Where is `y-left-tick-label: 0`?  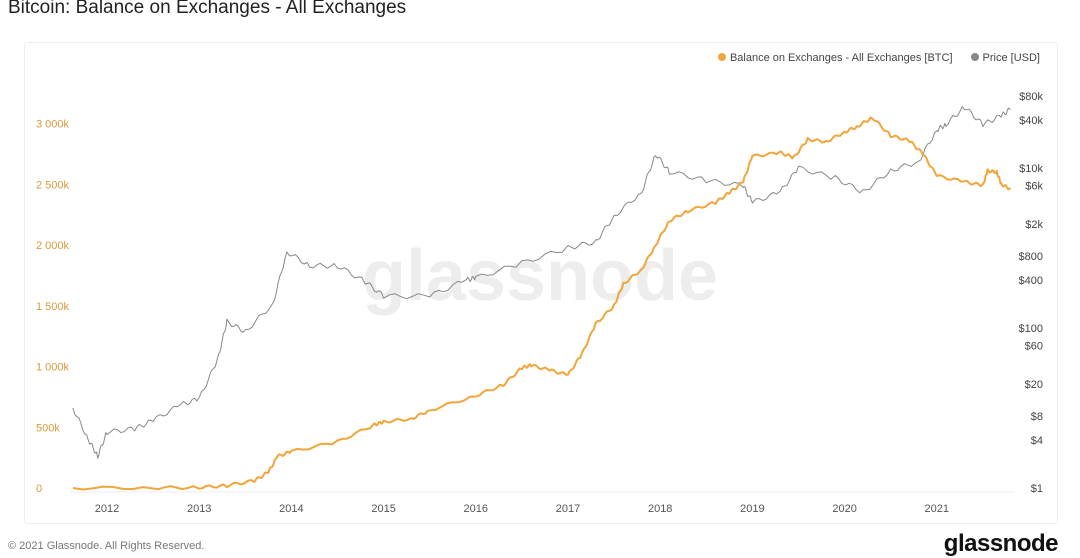 y-left-tick-label: 0 is located at coordinates (39, 489).